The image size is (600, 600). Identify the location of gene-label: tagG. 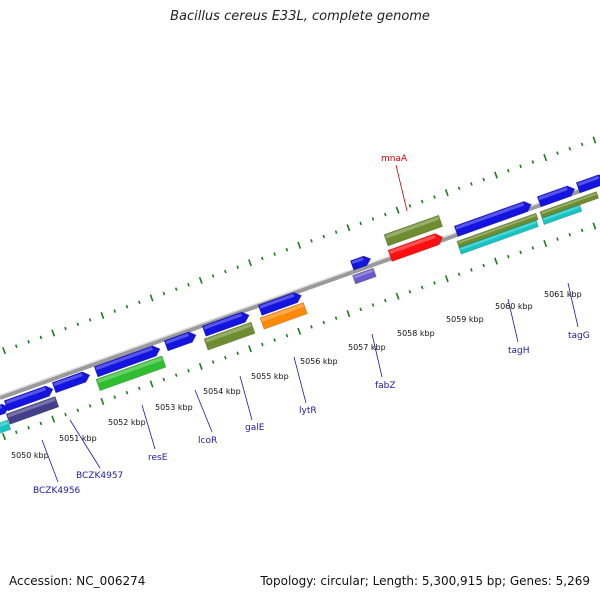
(579, 336).